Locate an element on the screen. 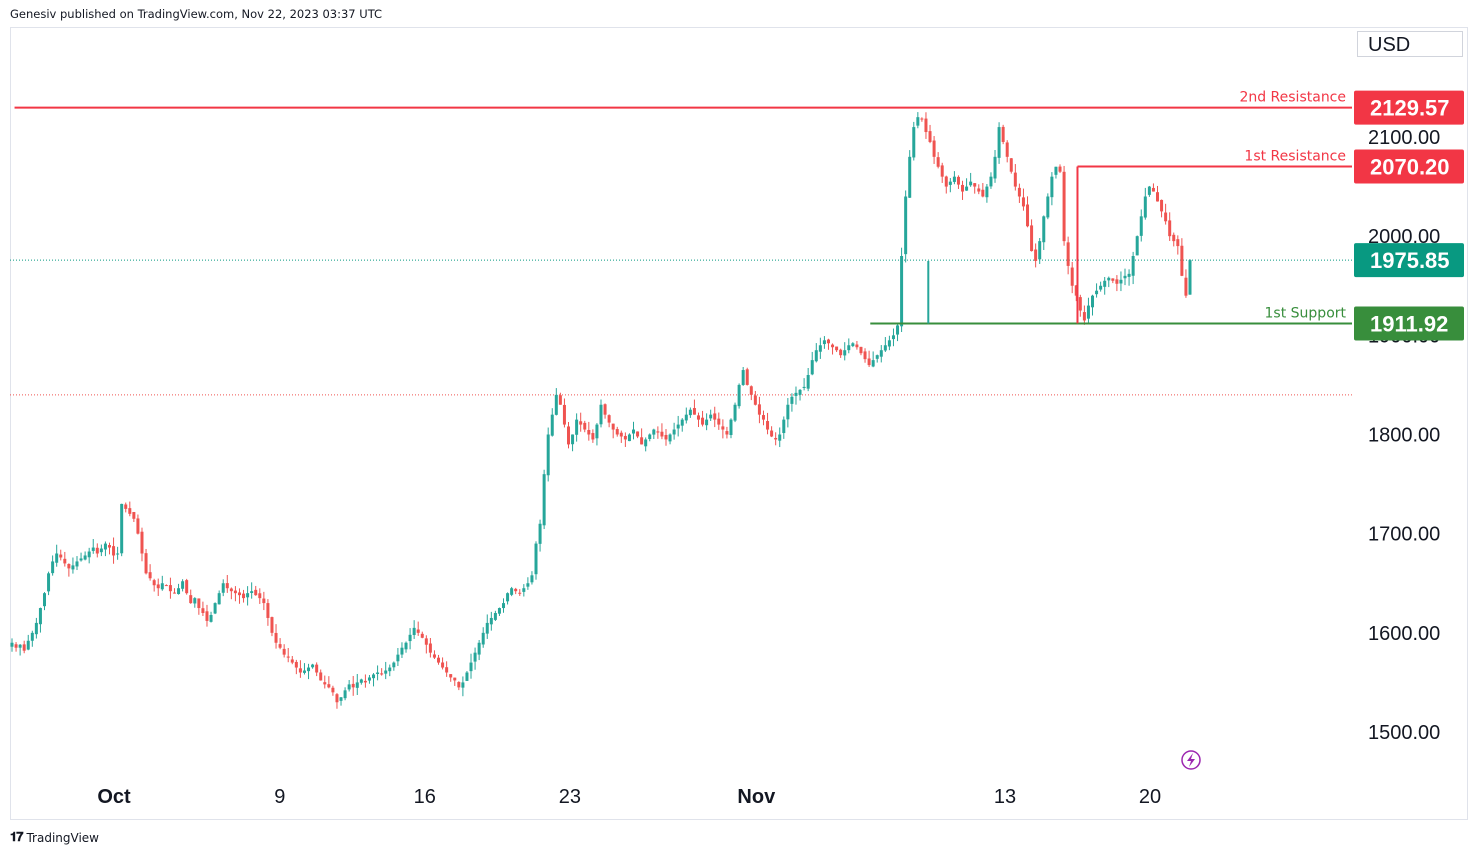 This screenshot has width=1478, height=857. currency-selector: USD is located at coordinates (1410, 44).